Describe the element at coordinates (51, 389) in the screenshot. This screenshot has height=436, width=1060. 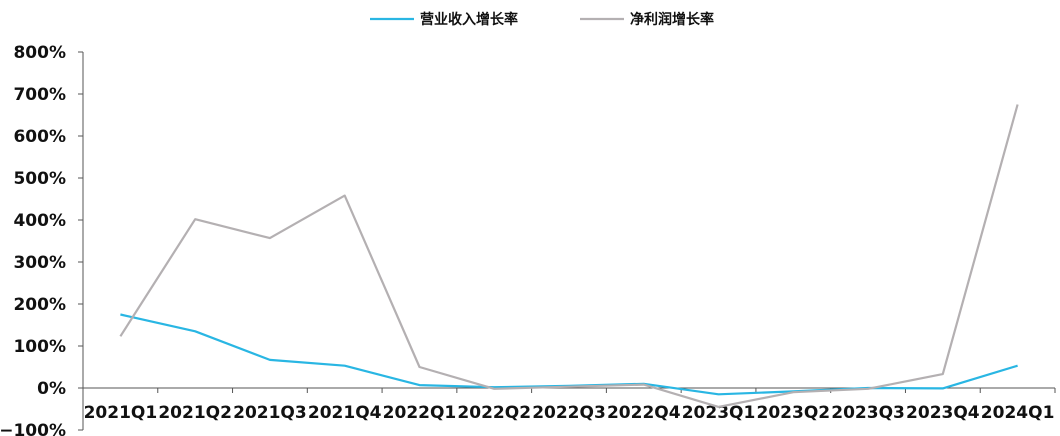
I see `y-tick-label: 0%` at that location.